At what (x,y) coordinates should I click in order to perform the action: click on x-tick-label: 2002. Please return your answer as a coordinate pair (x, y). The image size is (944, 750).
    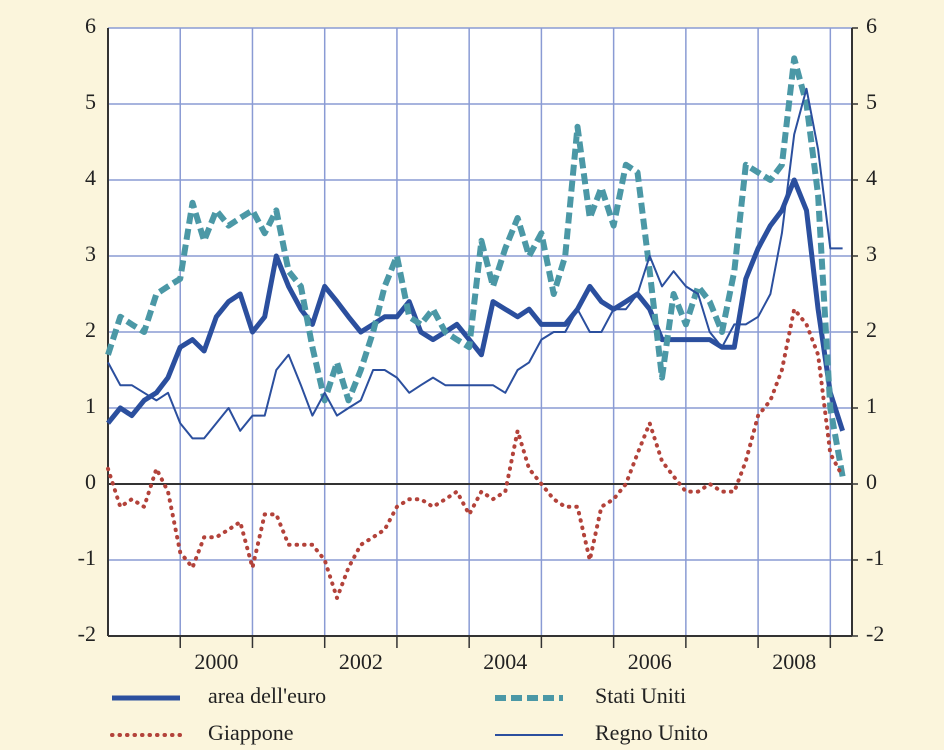
    Looking at the image, I should click on (361, 661).